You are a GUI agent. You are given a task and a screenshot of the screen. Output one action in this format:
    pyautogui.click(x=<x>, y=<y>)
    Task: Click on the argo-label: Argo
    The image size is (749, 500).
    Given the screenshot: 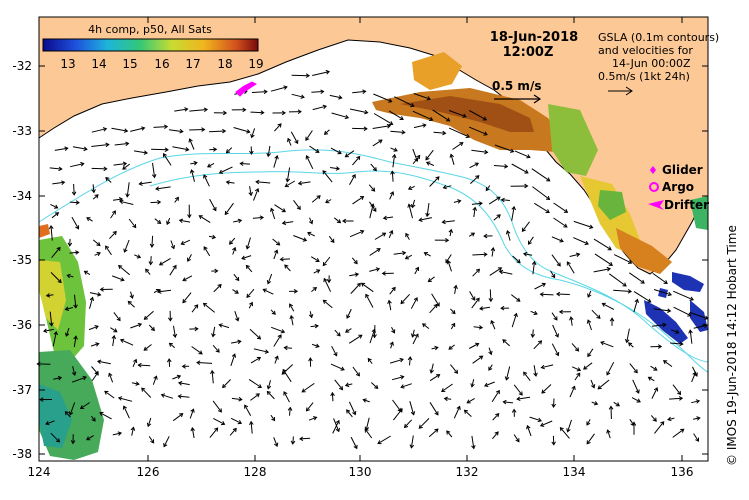 What is the action you would take?
    pyautogui.click(x=678, y=187)
    